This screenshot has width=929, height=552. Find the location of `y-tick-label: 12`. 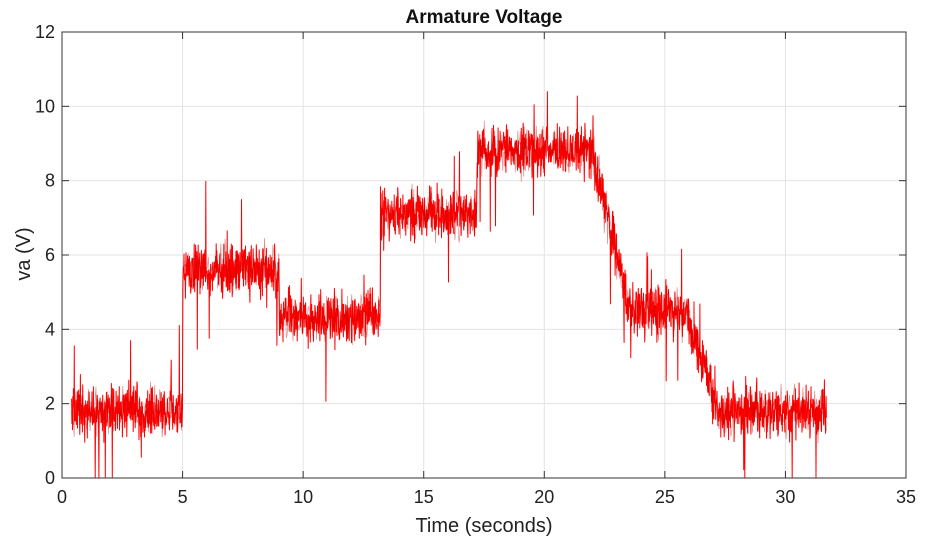

y-tick-label: 12 is located at coordinates (45, 32).